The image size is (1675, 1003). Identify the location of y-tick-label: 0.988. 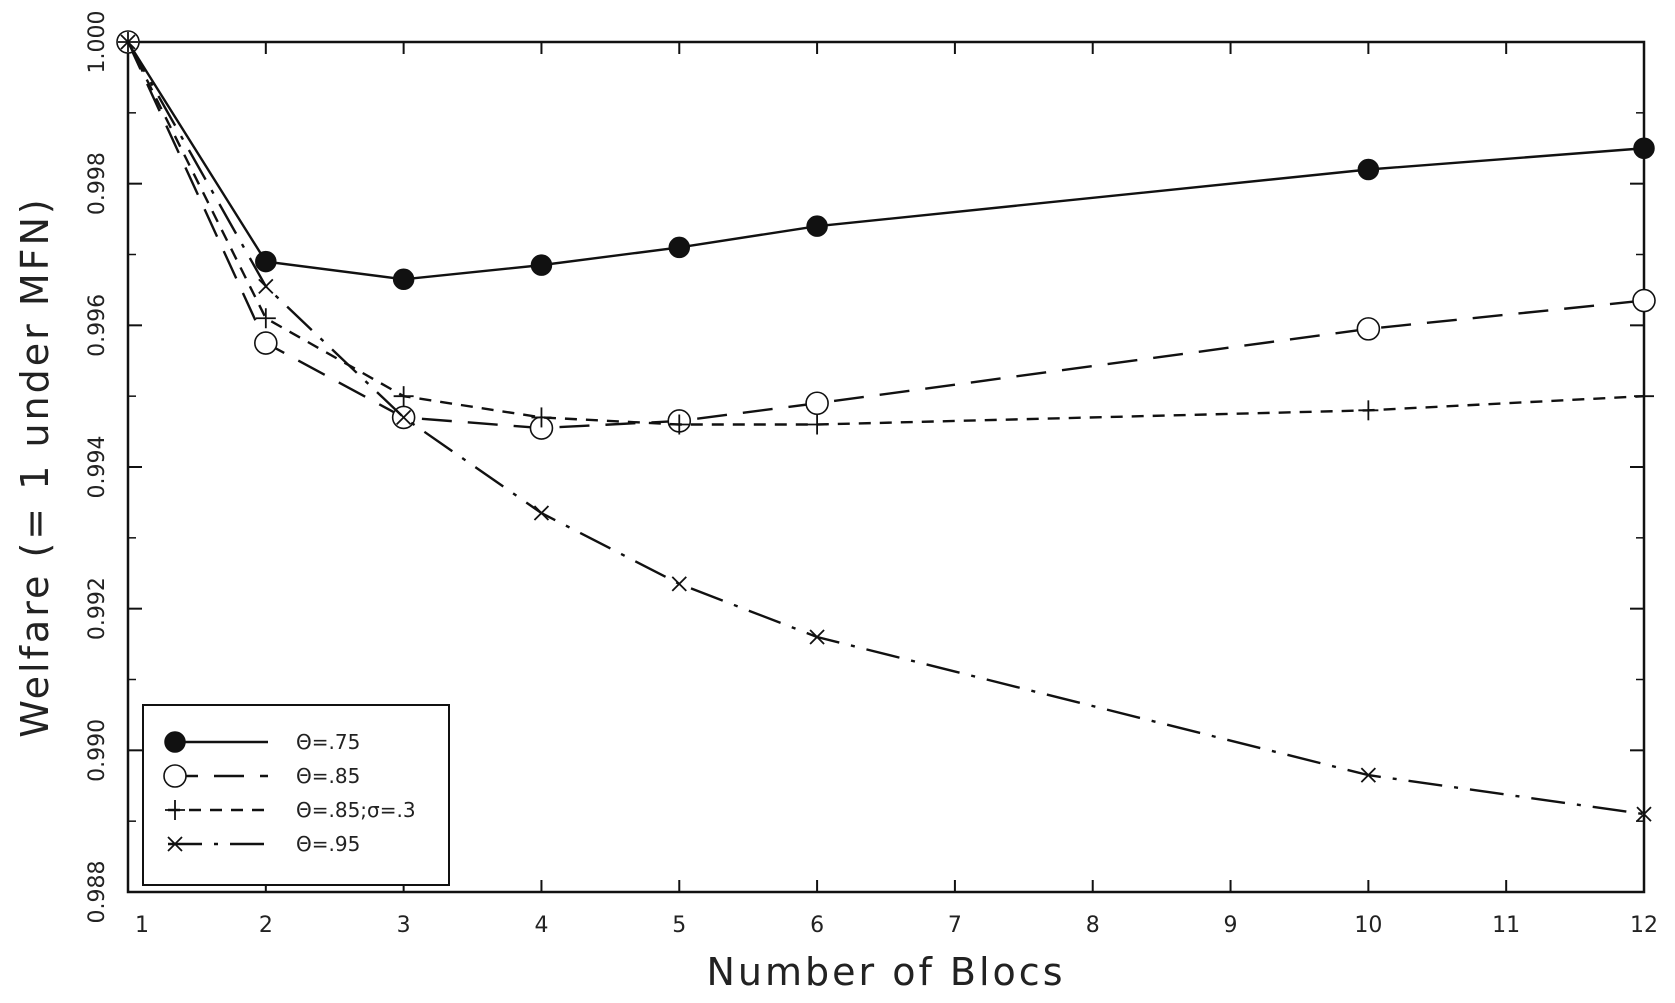
(97, 892).